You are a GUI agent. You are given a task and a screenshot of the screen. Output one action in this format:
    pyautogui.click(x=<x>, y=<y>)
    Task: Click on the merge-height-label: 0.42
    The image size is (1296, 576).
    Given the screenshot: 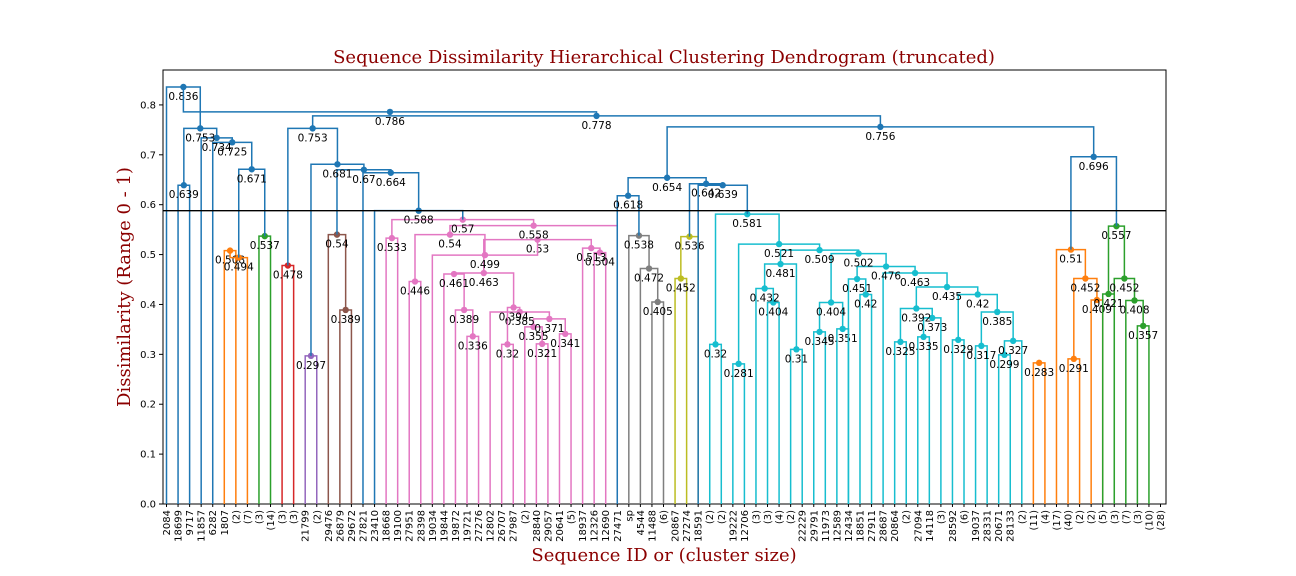 What is the action you would take?
    pyautogui.click(x=865, y=304)
    